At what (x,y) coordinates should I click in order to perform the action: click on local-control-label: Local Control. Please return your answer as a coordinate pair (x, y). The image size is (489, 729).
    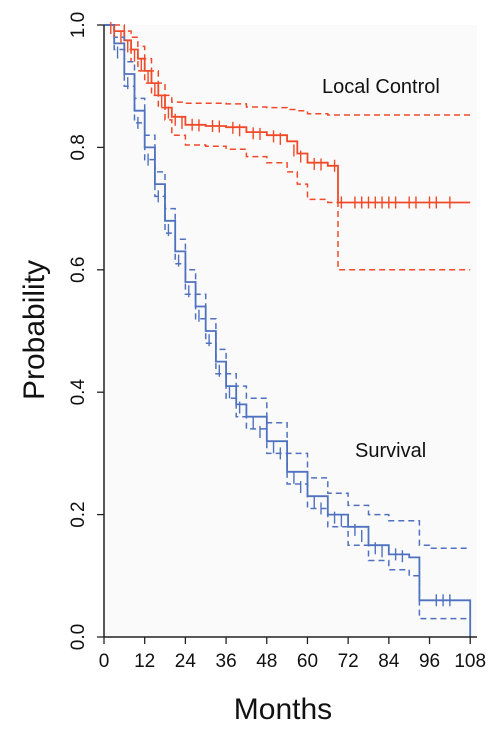
    Looking at the image, I should click on (381, 87).